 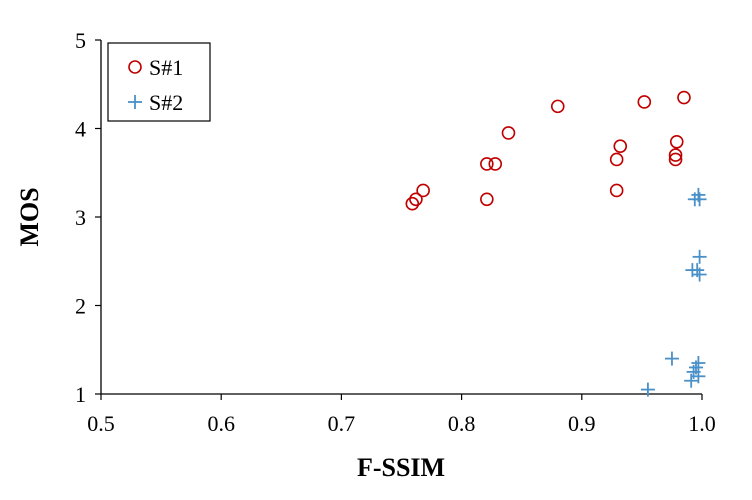 What do you see at coordinates (88, 217) in the screenshot?
I see `y-ticks: 1 2 3 4 5` at bounding box center [88, 217].